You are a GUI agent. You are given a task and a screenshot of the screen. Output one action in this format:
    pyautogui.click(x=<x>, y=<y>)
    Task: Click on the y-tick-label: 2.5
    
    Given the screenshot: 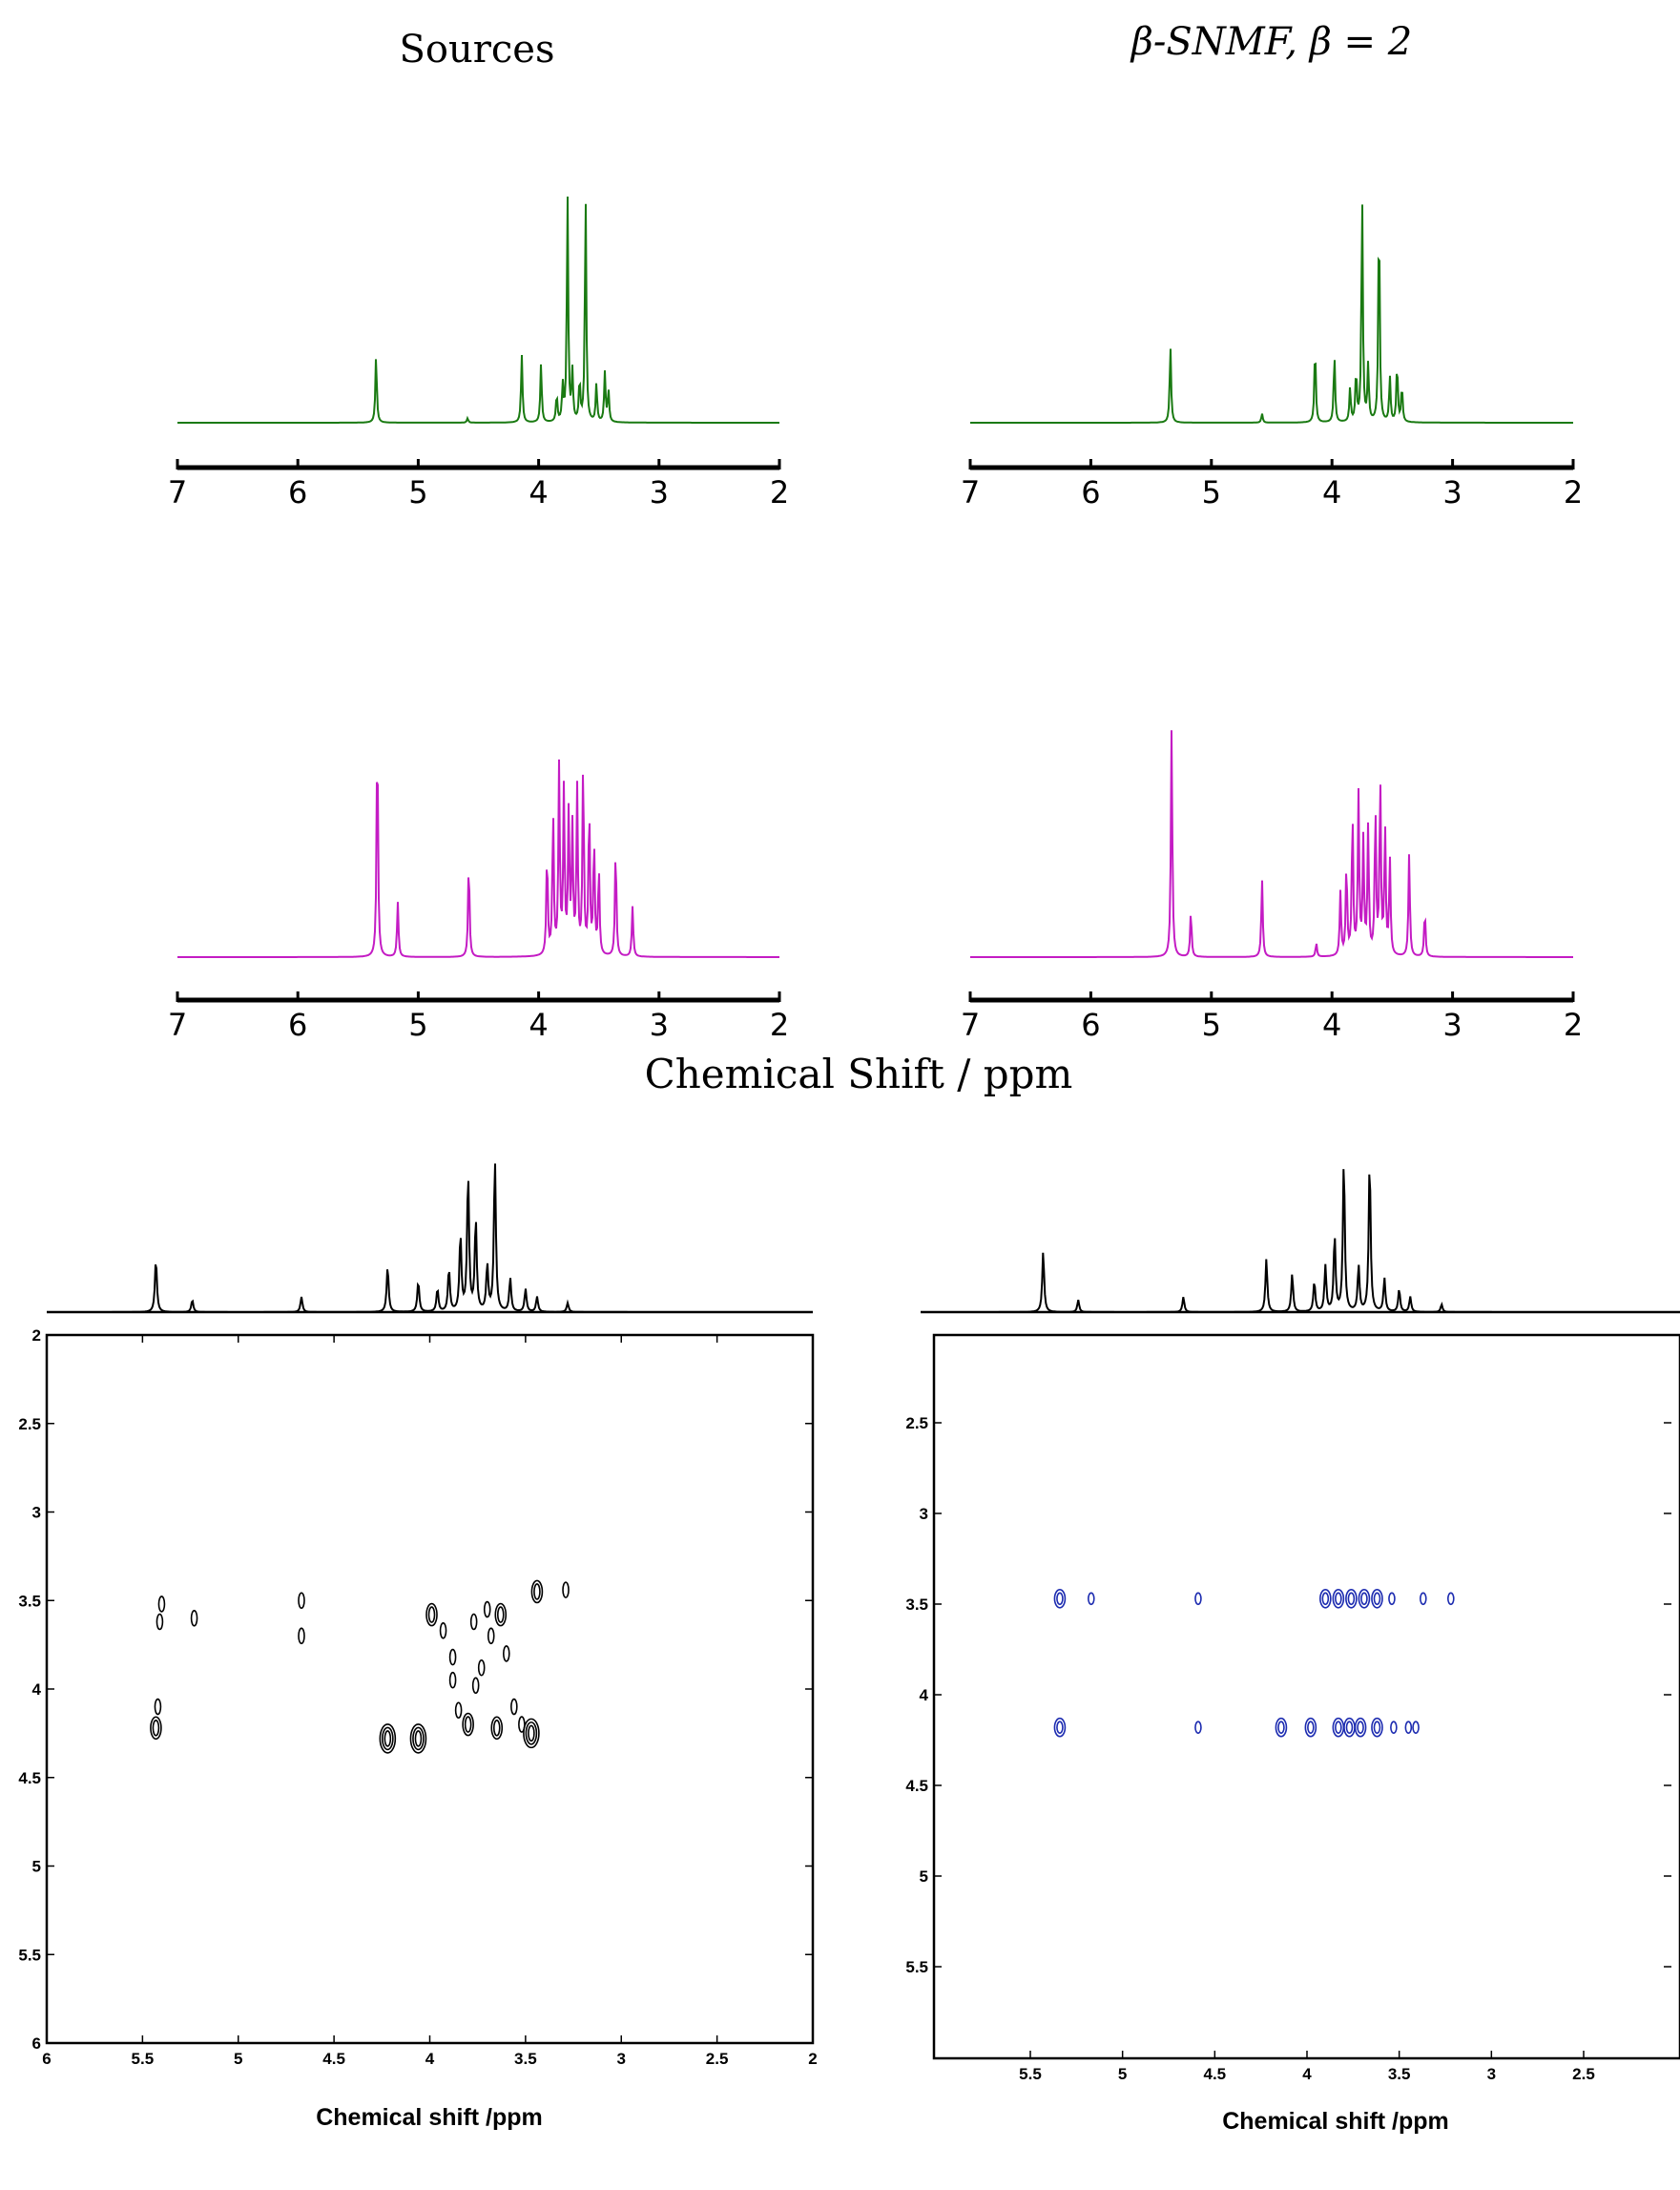 What is the action you would take?
    pyautogui.click(x=29, y=1424)
    